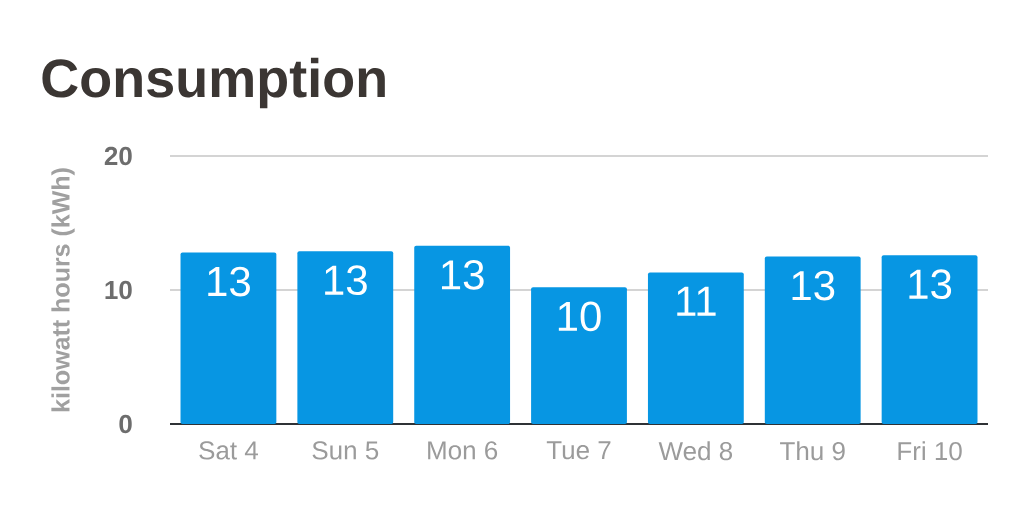 The height and width of the screenshot is (529, 1024). What do you see at coordinates (463, 450) in the screenshot?
I see `x-tick-label: Mon 6` at bounding box center [463, 450].